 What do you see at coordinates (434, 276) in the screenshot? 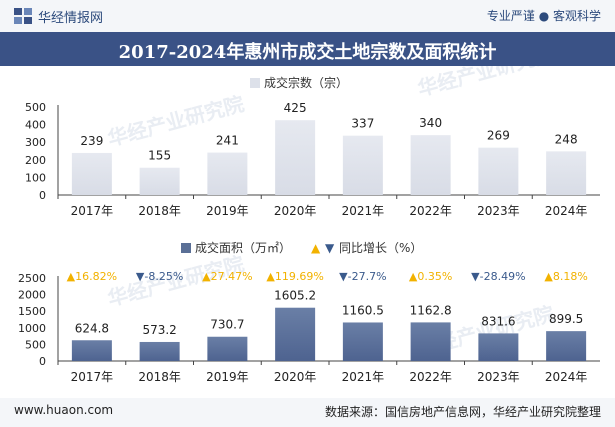
I see `growth-value: 0.35%` at bounding box center [434, 276].